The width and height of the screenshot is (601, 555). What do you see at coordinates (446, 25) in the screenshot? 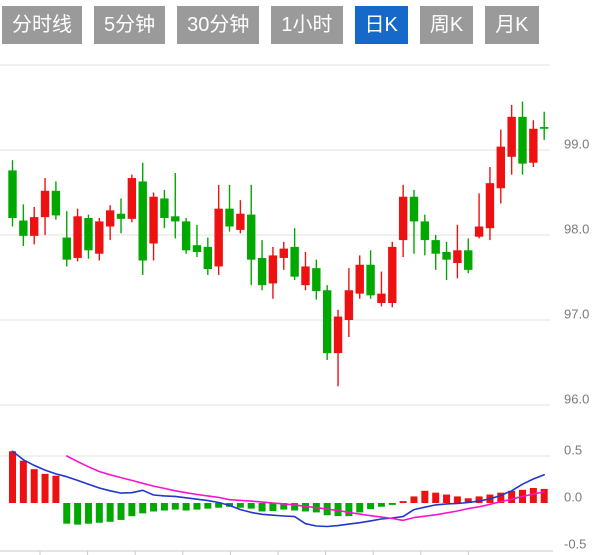
I see `tab-weekly-k: 周K` at bounding box center [446, 25].